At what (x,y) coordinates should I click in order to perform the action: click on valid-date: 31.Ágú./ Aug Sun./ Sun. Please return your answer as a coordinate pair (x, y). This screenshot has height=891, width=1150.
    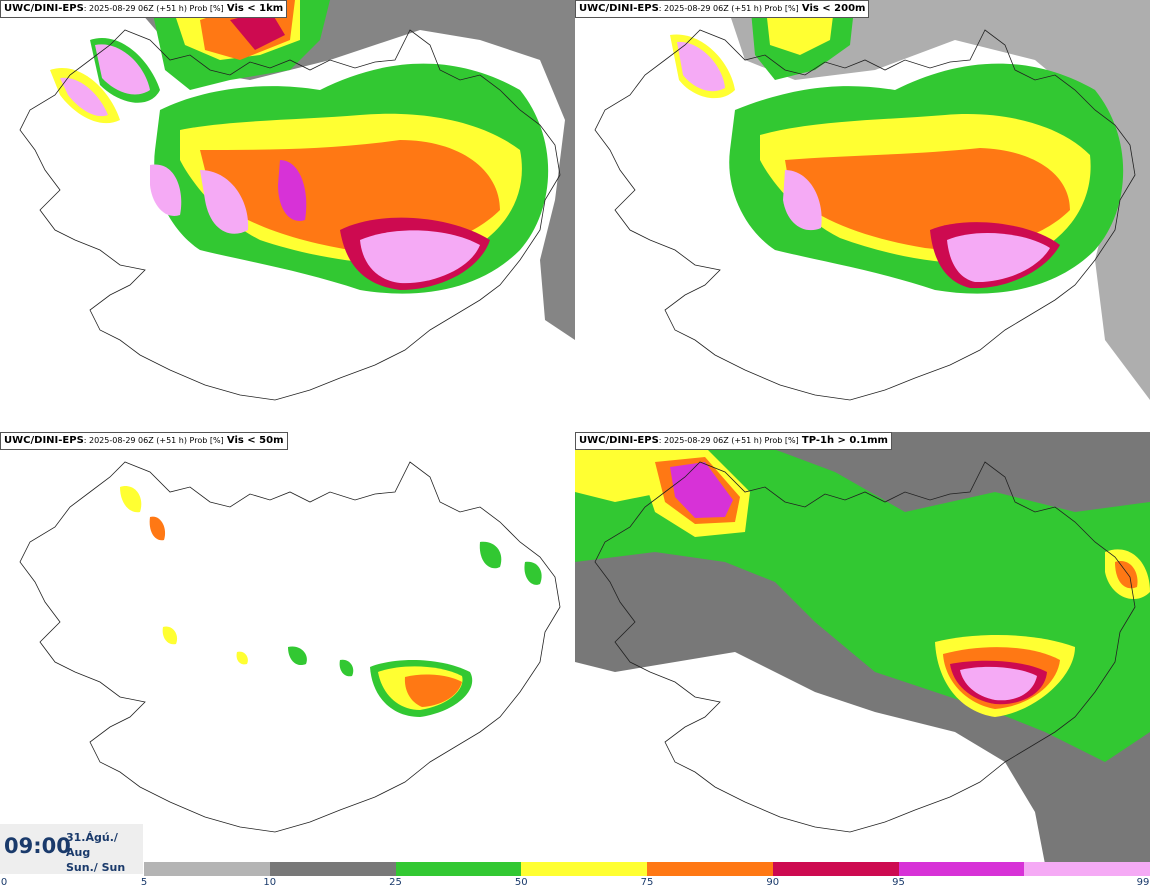
    Looking at the image, I should click on (104, 852).